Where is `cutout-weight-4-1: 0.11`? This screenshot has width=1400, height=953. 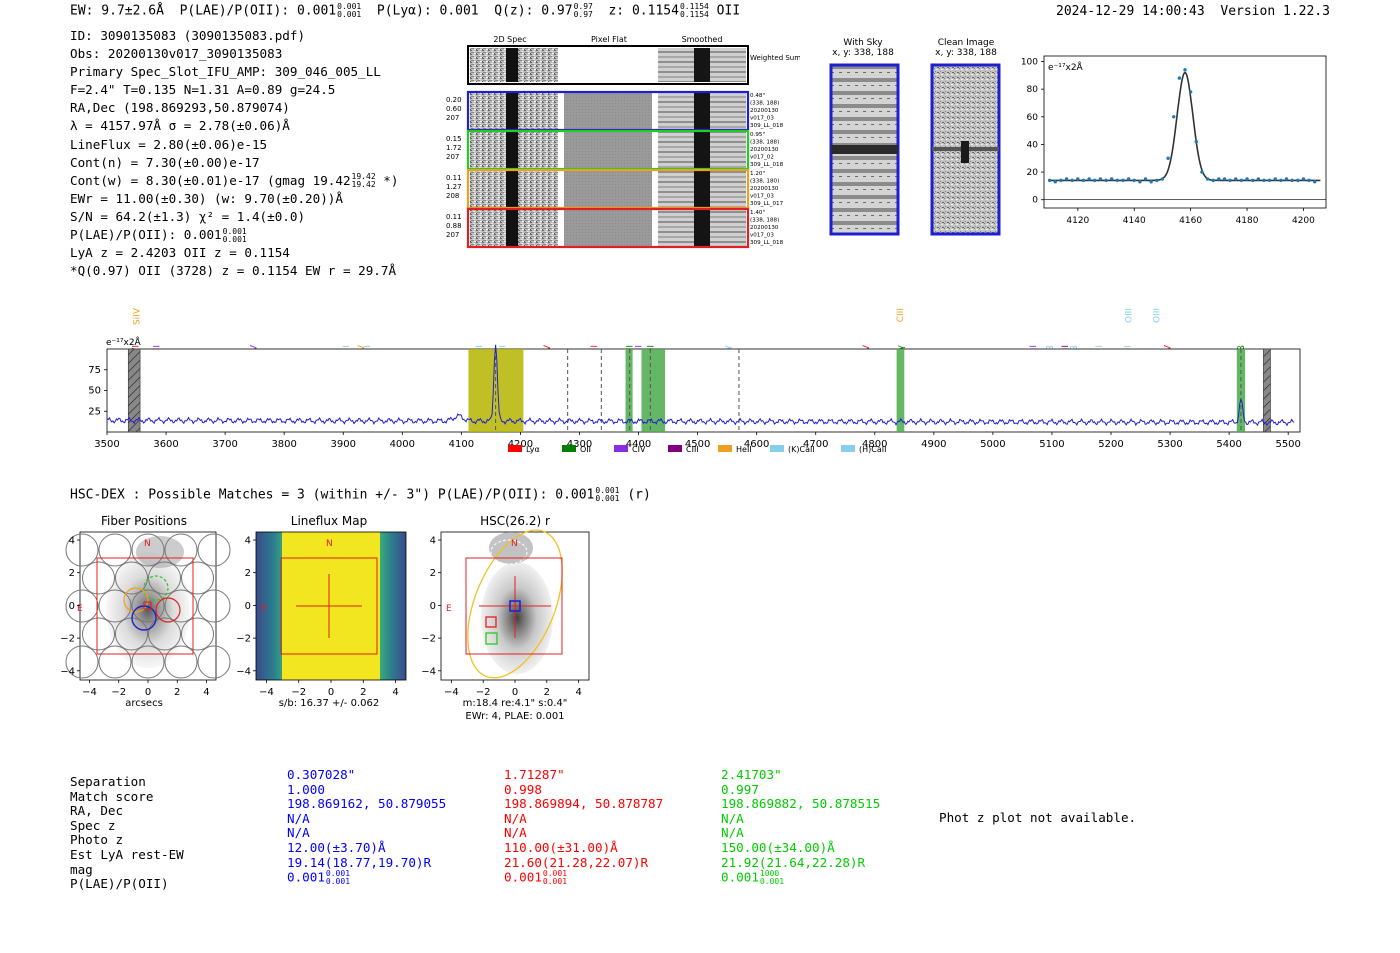
cutout-weight-4-1: 0.11 is located at coordinates (454, 217).